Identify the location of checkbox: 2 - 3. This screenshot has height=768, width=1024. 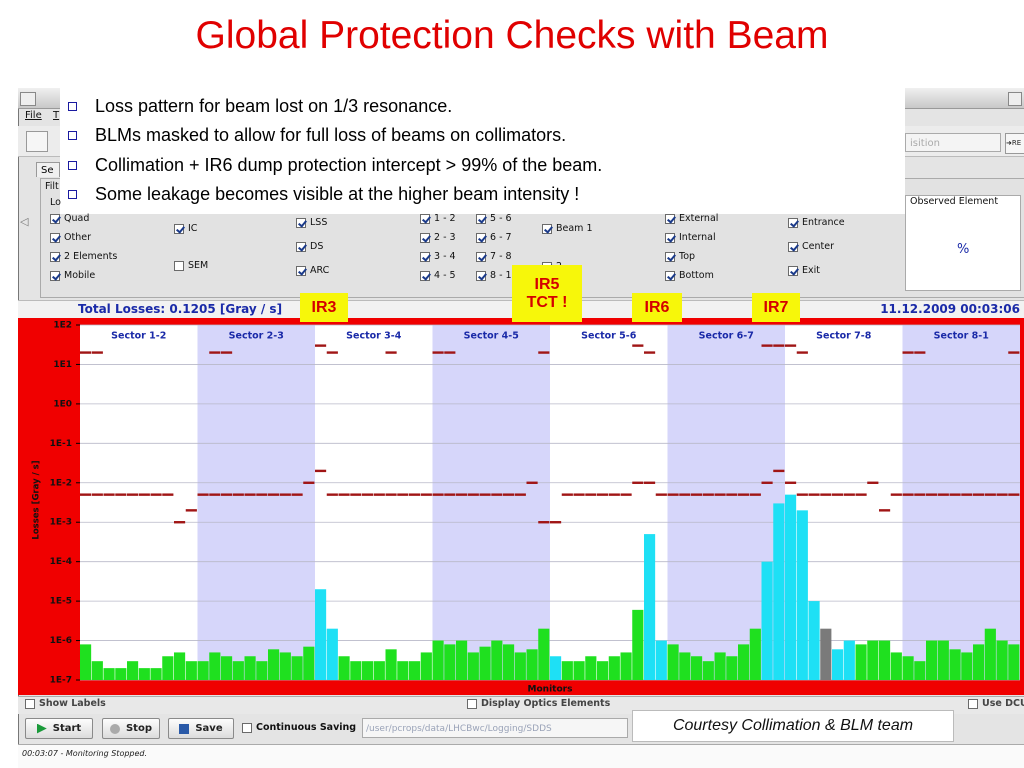
(438, 237).